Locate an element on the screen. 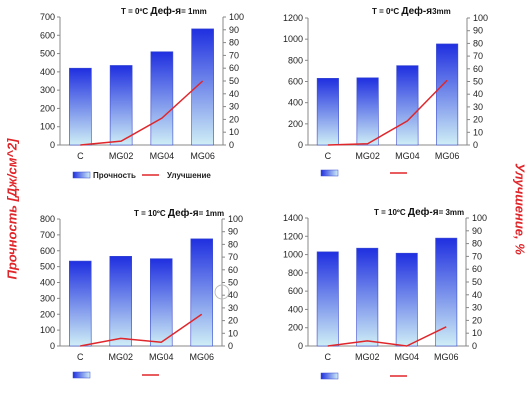  chart-title: T = 10ºC Деф-я= 1mm is located at coordinates (179, 213).